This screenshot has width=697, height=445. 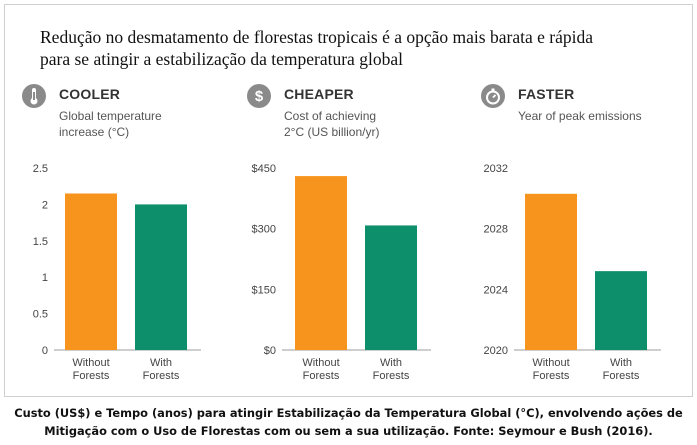 I want to click on dollar-icon: $, so click(x=259, y=96).